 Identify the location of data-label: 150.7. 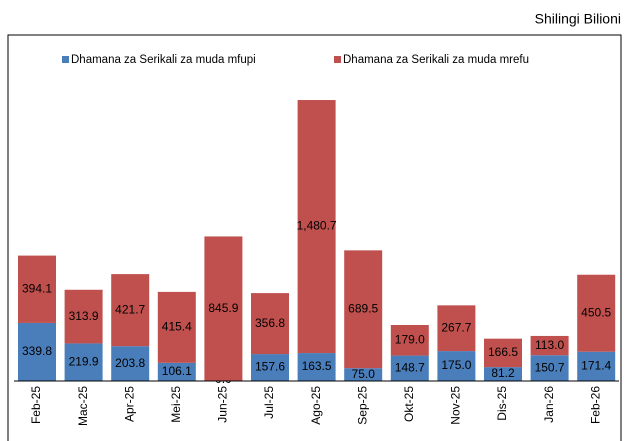
(550, 367).